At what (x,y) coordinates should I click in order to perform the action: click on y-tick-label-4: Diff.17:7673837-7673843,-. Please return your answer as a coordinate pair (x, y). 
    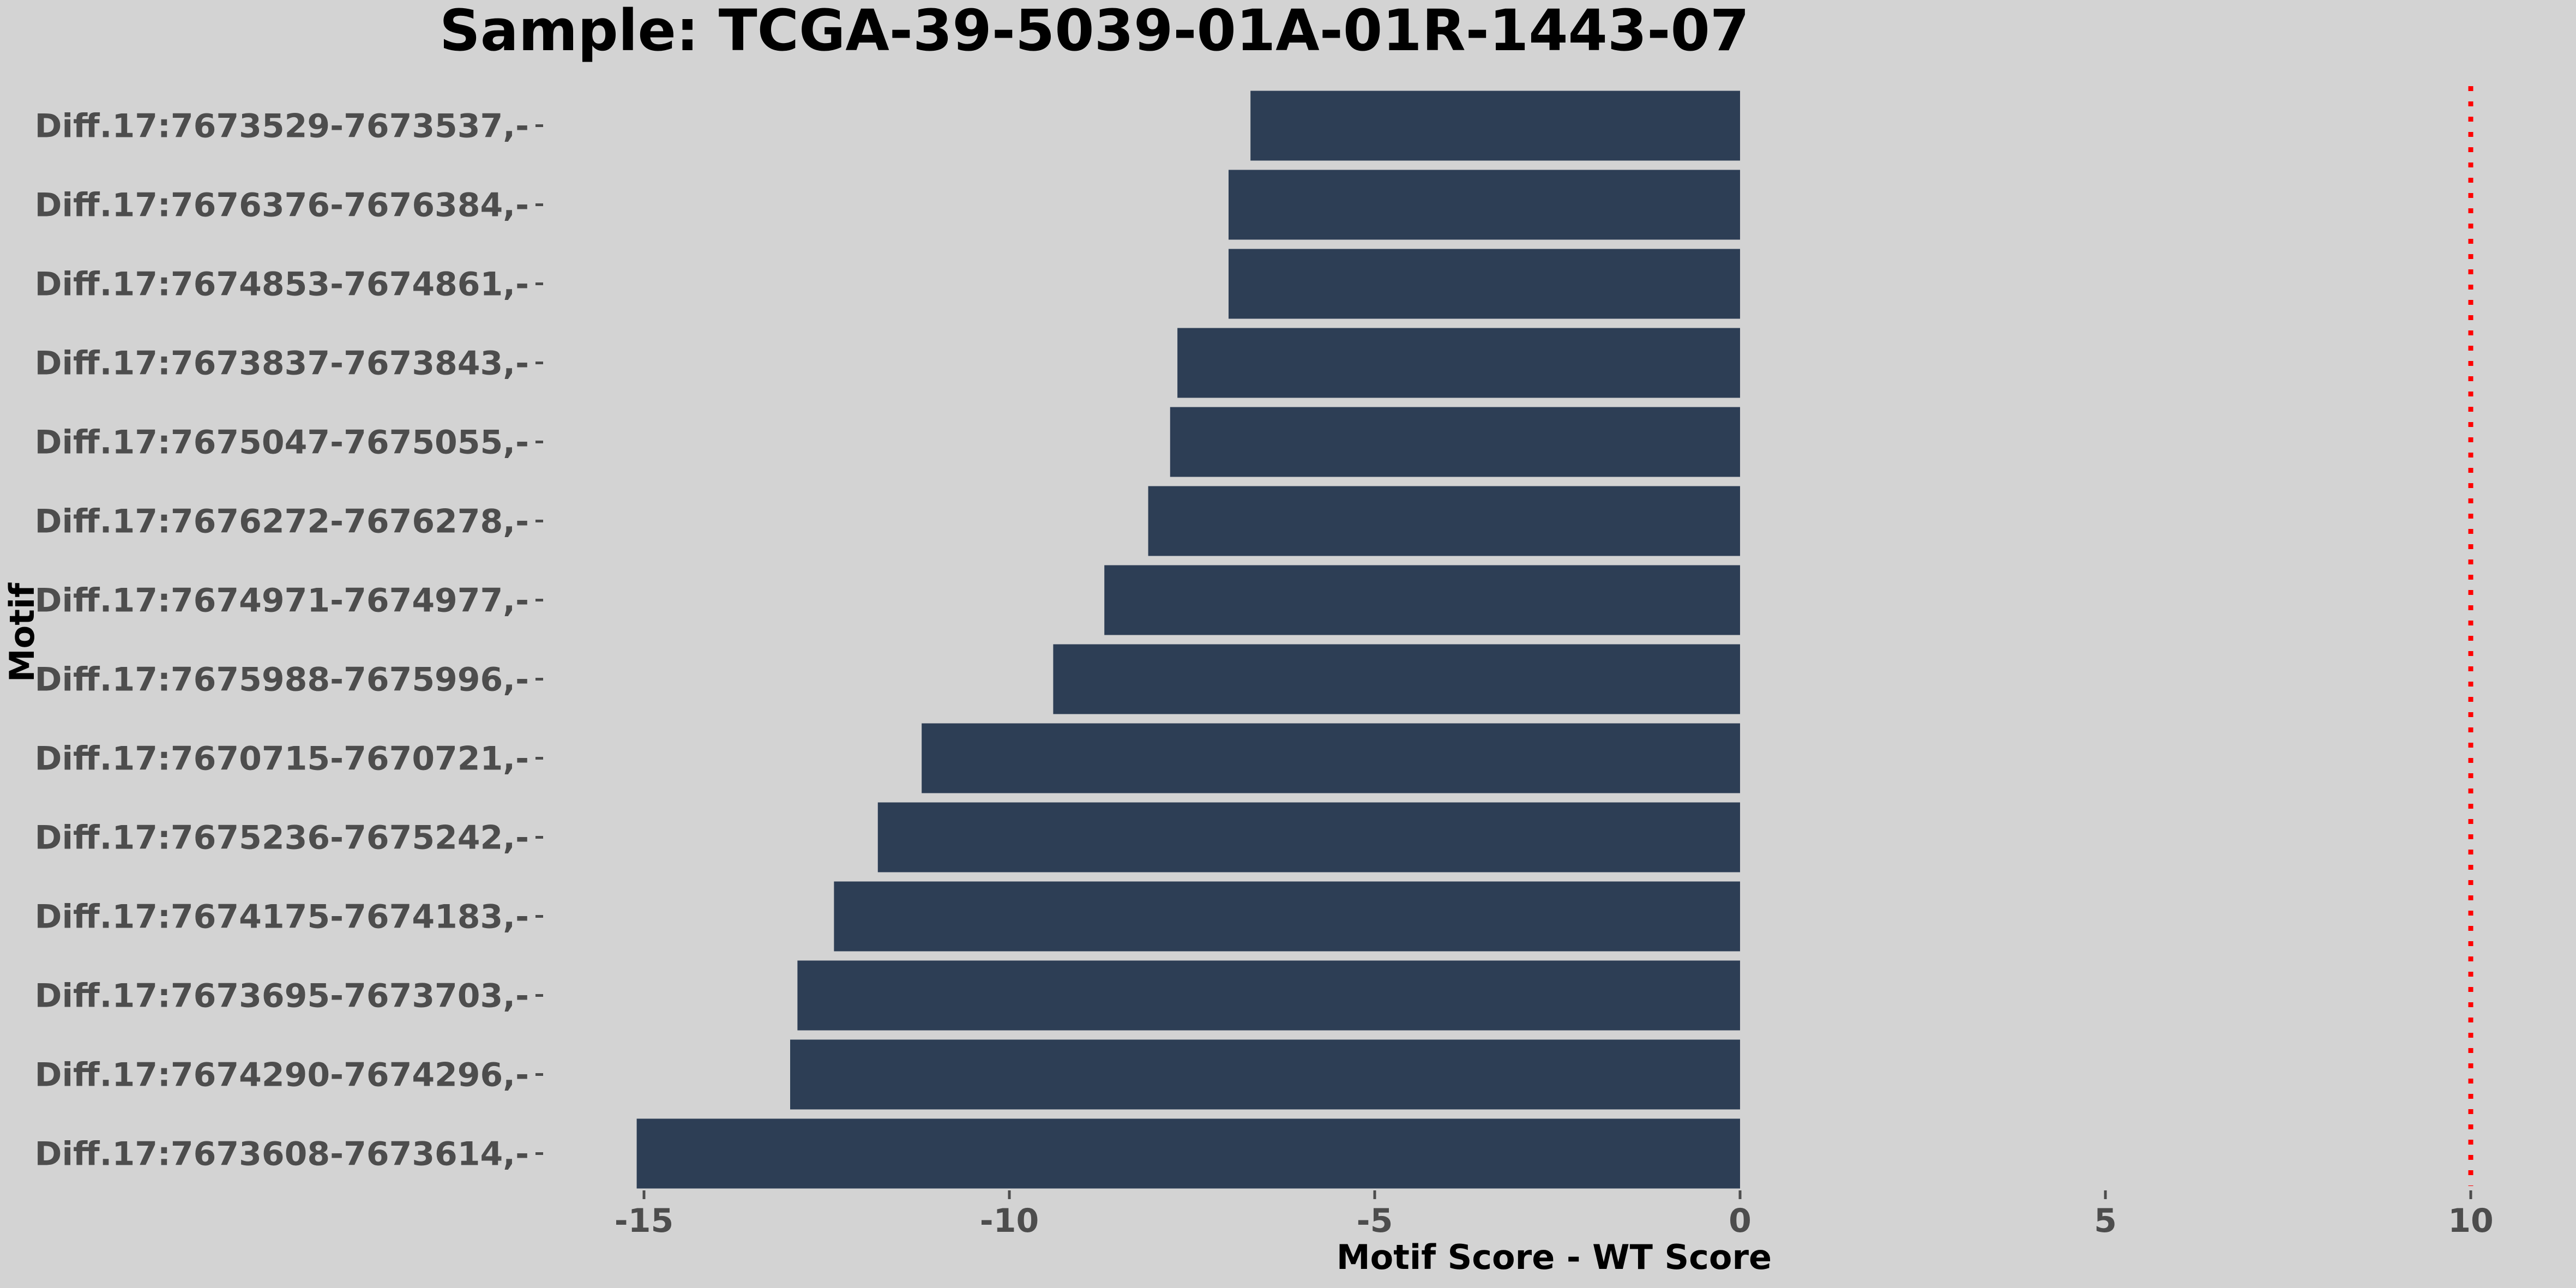
    Looking at the image, I should click on (282, 364).